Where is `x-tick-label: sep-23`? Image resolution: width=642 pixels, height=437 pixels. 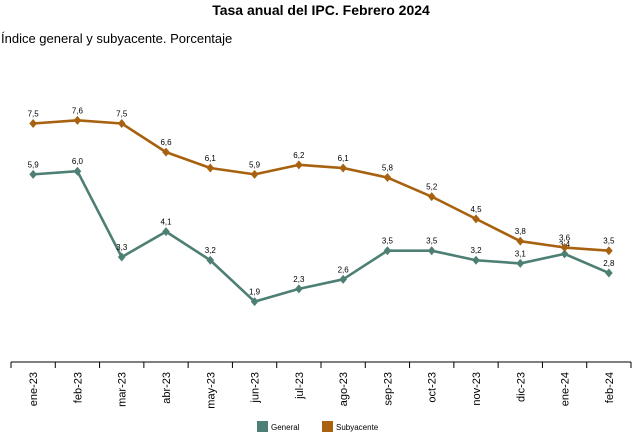 x-tick-label: sep-23 is located at coordinates (388, 389).